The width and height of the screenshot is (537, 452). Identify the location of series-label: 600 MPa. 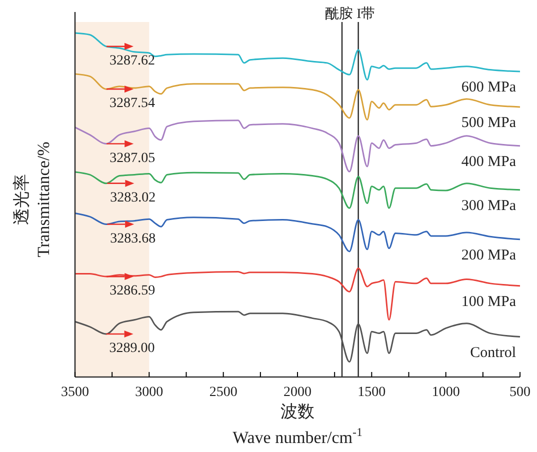
(488, 88).